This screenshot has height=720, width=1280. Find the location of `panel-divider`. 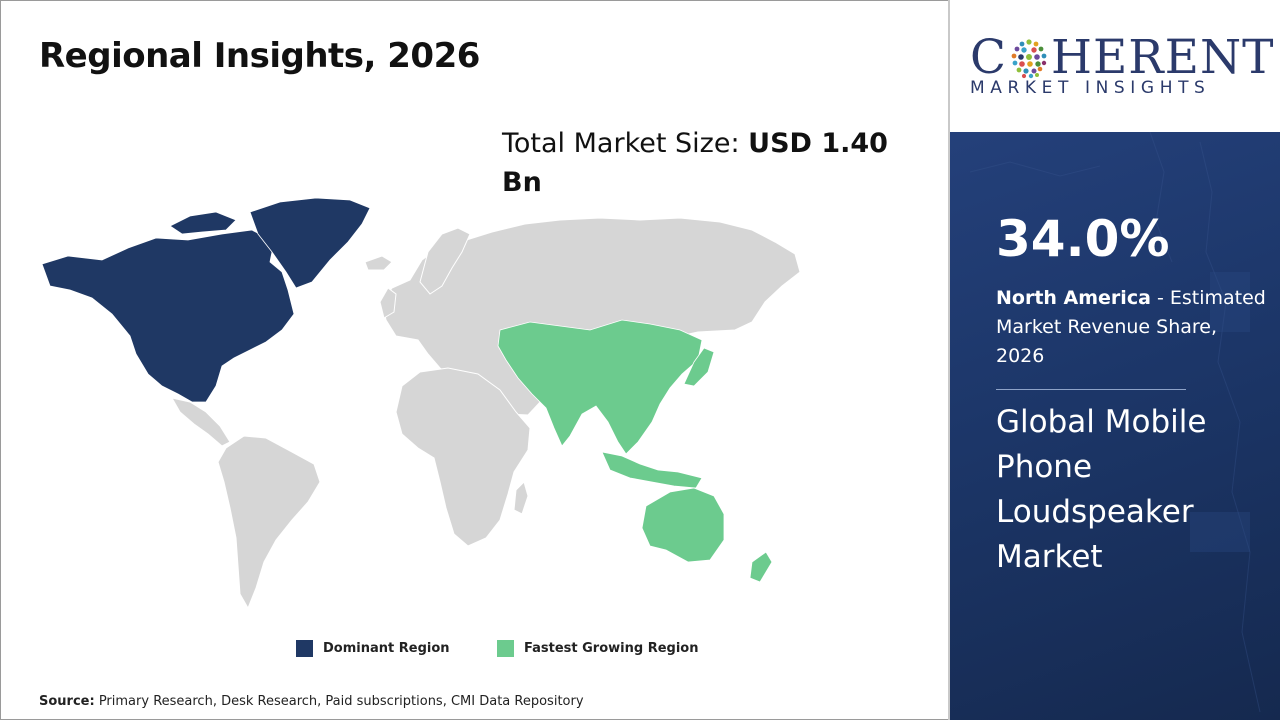

panel-divider is located at coordinates (949, 360).